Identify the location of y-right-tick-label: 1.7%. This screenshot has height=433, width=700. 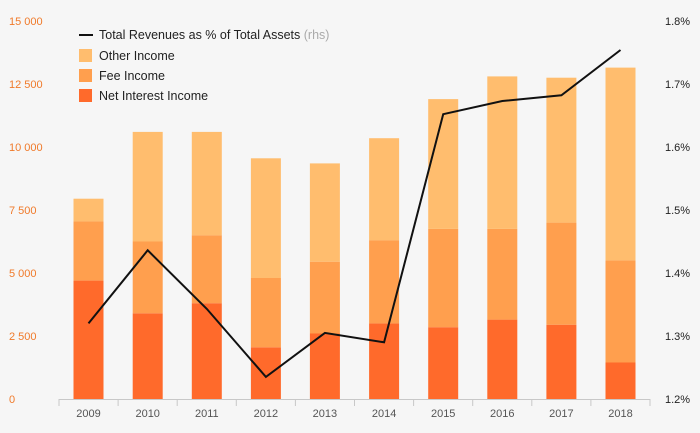
(677, 85).